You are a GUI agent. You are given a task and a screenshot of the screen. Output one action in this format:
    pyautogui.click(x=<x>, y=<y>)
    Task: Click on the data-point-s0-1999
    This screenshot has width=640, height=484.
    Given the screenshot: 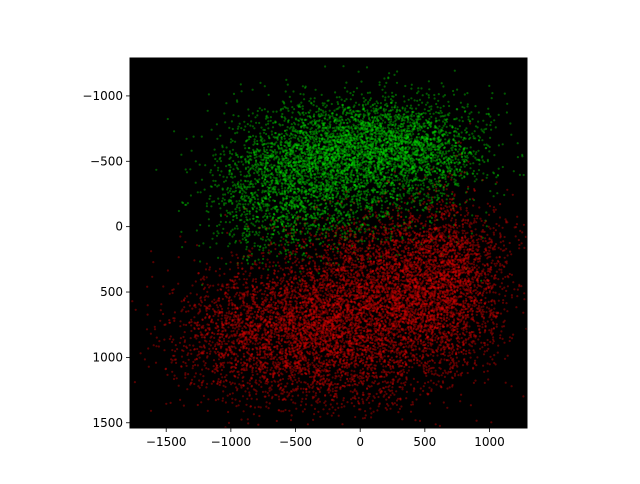 What is the action you would take?
    pyautogui.click(x=363, y=121)
    